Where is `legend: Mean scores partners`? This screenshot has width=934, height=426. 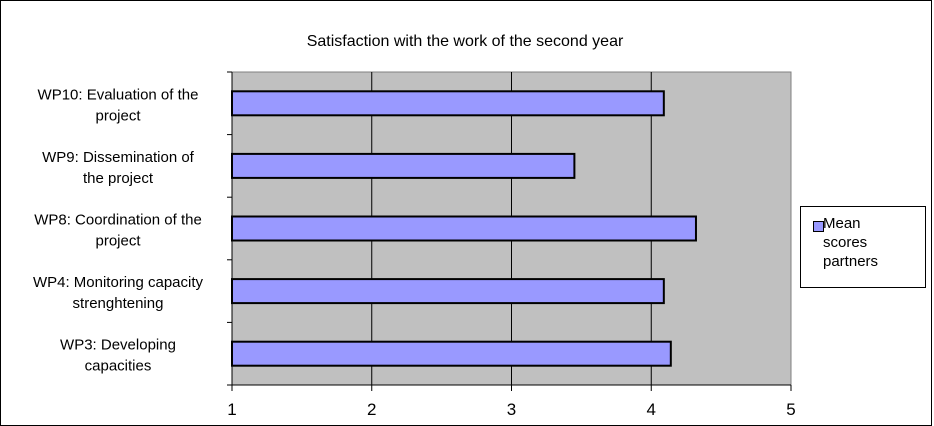
legend: Mean scores partners is located at coordinates (863, 247).